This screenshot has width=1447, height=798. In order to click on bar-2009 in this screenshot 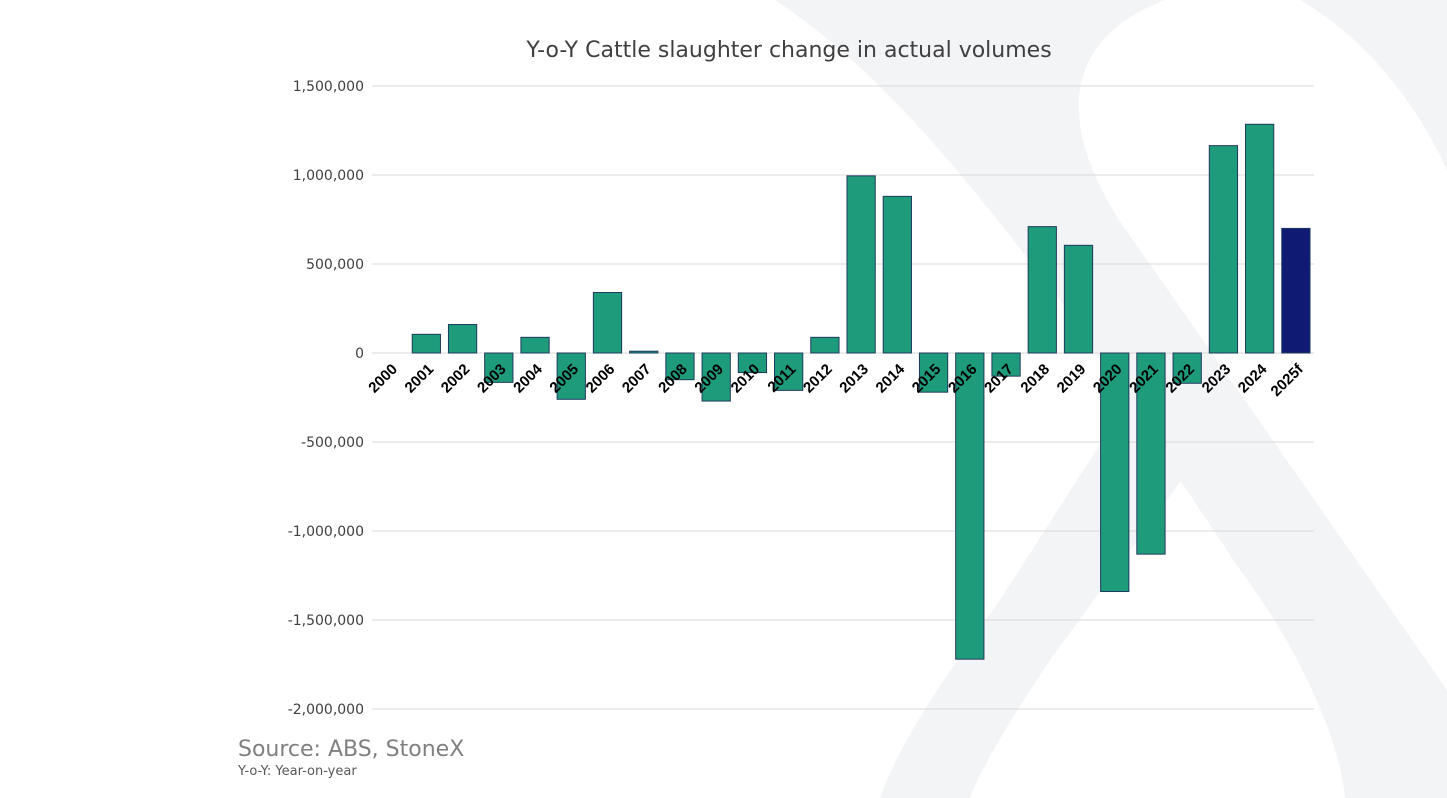, I will do `click(716, 377)`.